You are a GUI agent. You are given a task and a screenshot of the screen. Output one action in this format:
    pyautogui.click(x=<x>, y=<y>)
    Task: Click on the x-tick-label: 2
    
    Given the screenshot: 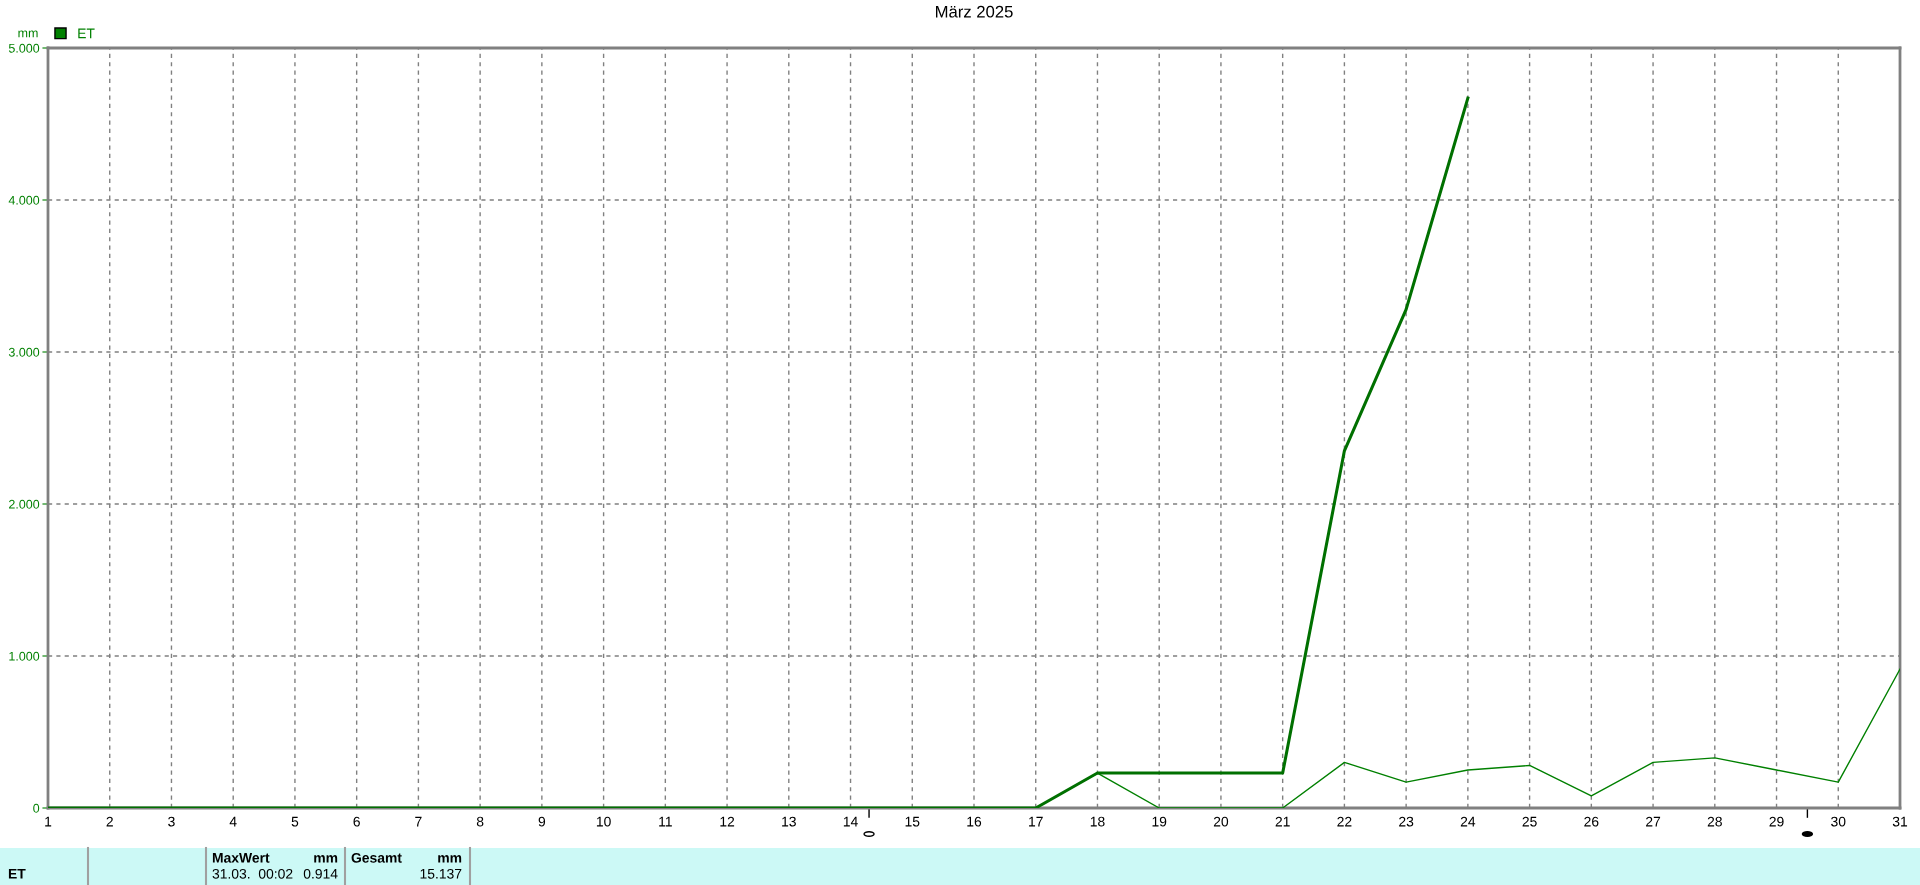 What is the action you would take?
    pyautogui.click(x=109, y=821)
    